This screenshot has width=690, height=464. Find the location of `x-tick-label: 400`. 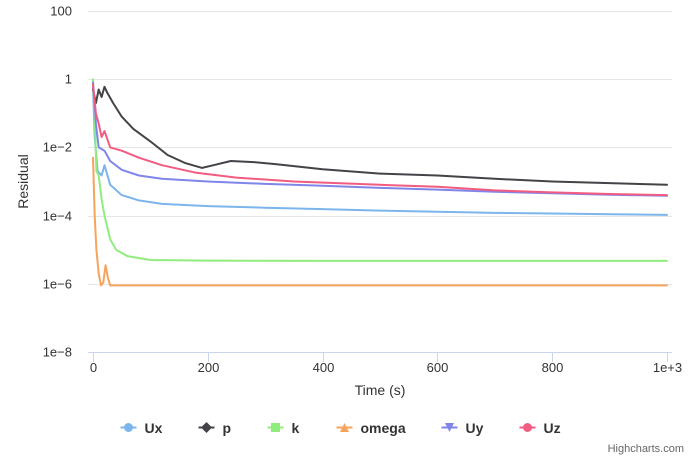

x-tick-label: 400 is located at coordinates (324, 367).